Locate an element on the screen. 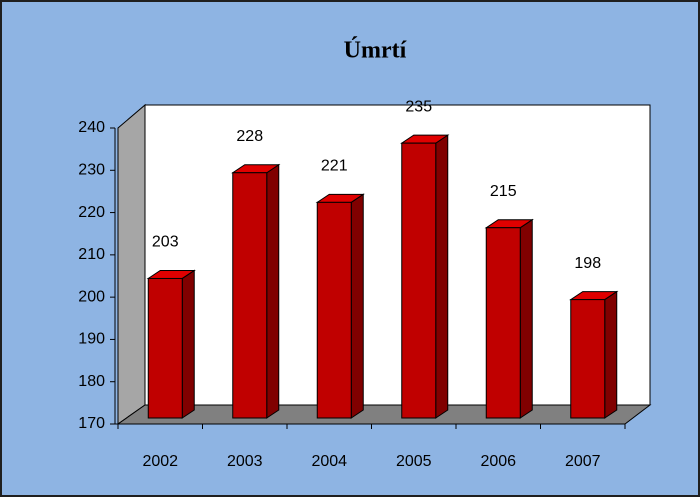 This screenshot has width=700, height=497. x-tick-label: 2005 is located at coordinates (414, 461).